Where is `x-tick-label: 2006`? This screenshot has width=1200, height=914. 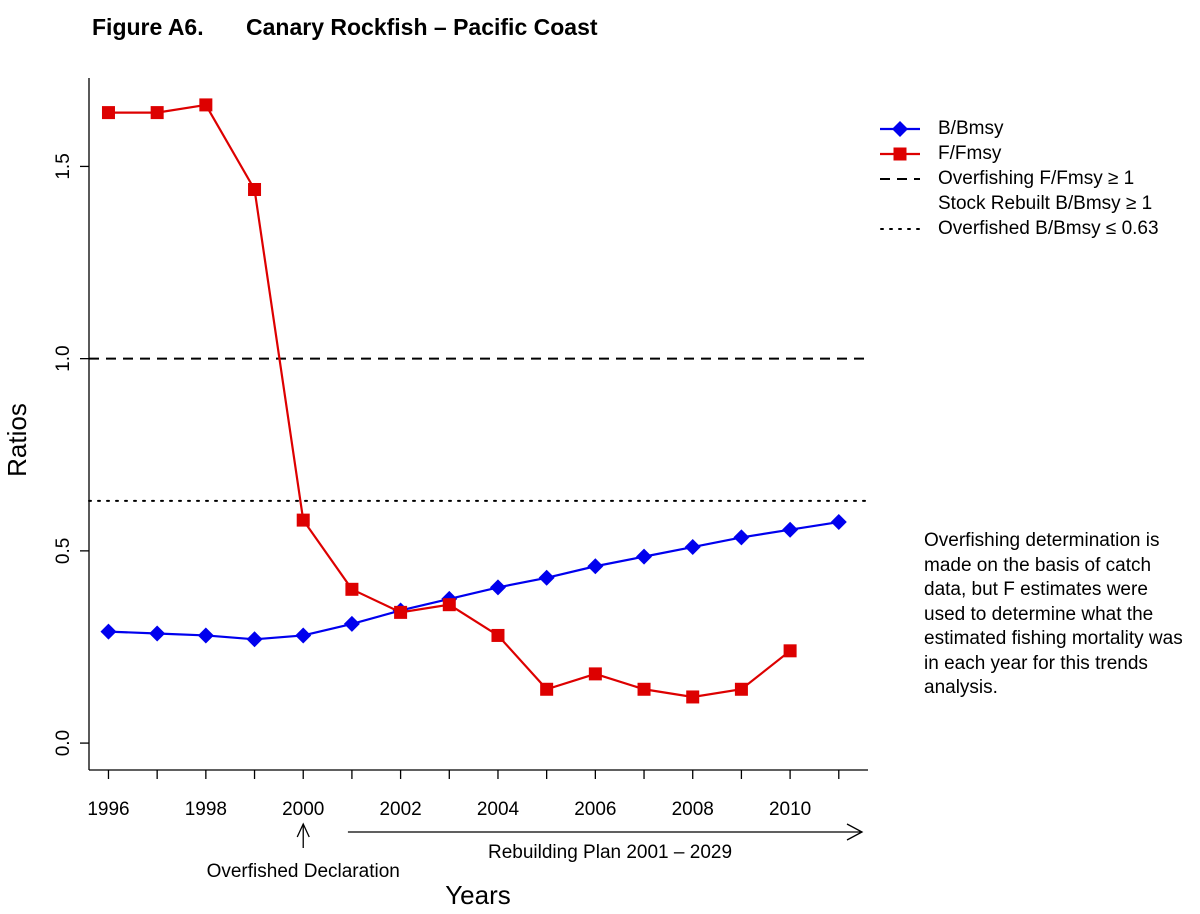 x-tick-label: 2006 is located at coordinates (595, 809).